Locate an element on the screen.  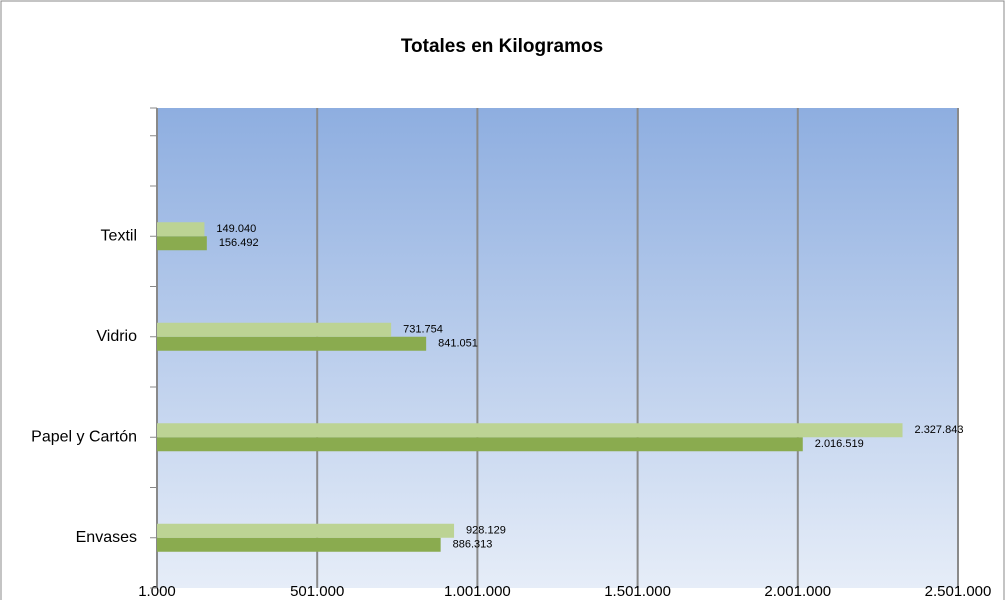
x-tick-label: 1.000 is located at coordinates (157, 591).